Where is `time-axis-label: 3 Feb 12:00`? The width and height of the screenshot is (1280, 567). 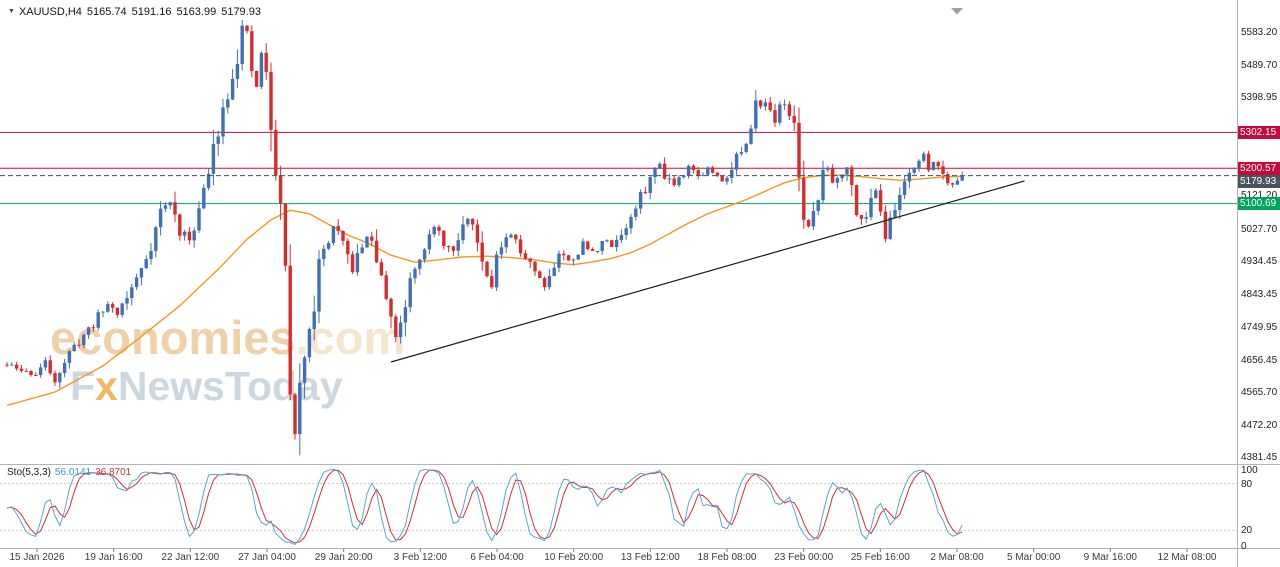
time-axis-label: 3 Feb 12:00 is located at coordinates (420, 557).